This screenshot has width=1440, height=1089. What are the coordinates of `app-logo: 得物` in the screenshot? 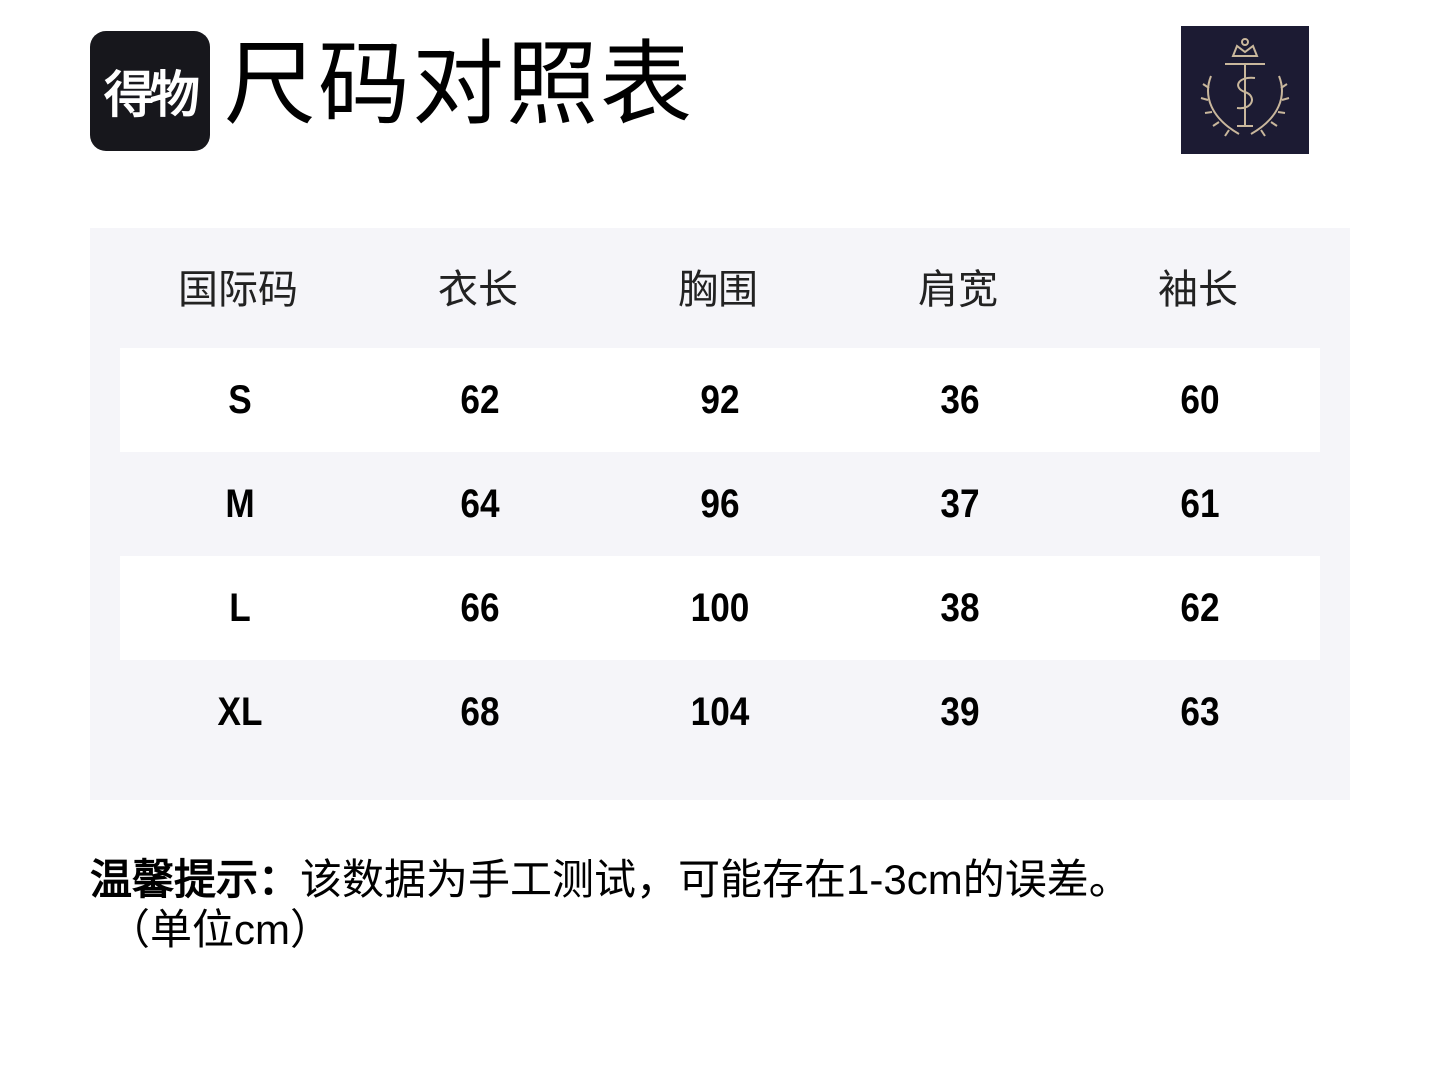 It's located at (150, 91).